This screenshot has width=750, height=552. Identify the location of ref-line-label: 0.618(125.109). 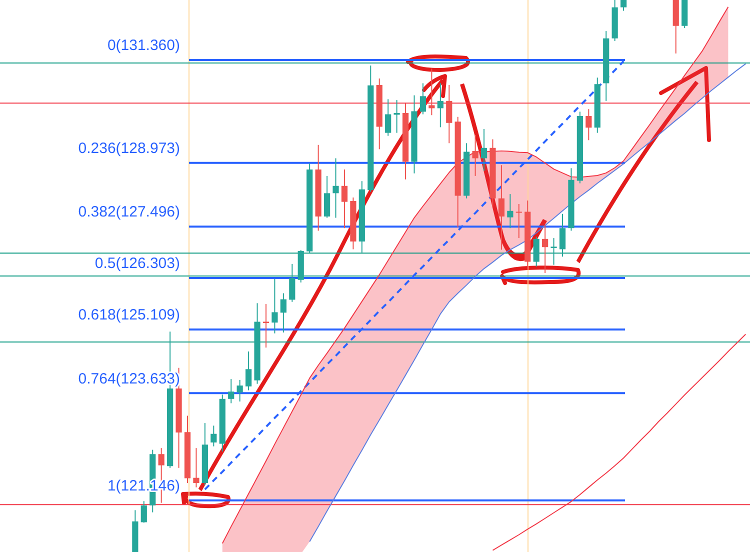
(129, 315).